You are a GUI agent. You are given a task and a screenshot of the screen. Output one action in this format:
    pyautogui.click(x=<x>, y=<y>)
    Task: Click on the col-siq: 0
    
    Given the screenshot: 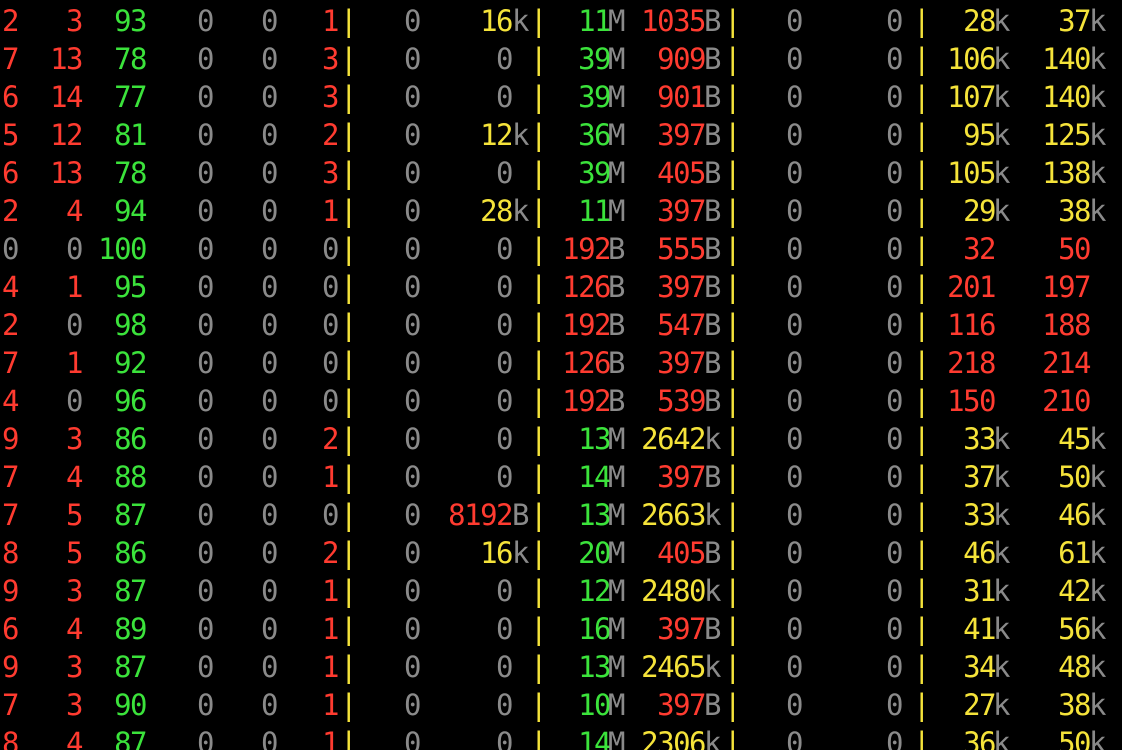 What is the action you would take?
    pyautogui.click(x=330, y=363)
    